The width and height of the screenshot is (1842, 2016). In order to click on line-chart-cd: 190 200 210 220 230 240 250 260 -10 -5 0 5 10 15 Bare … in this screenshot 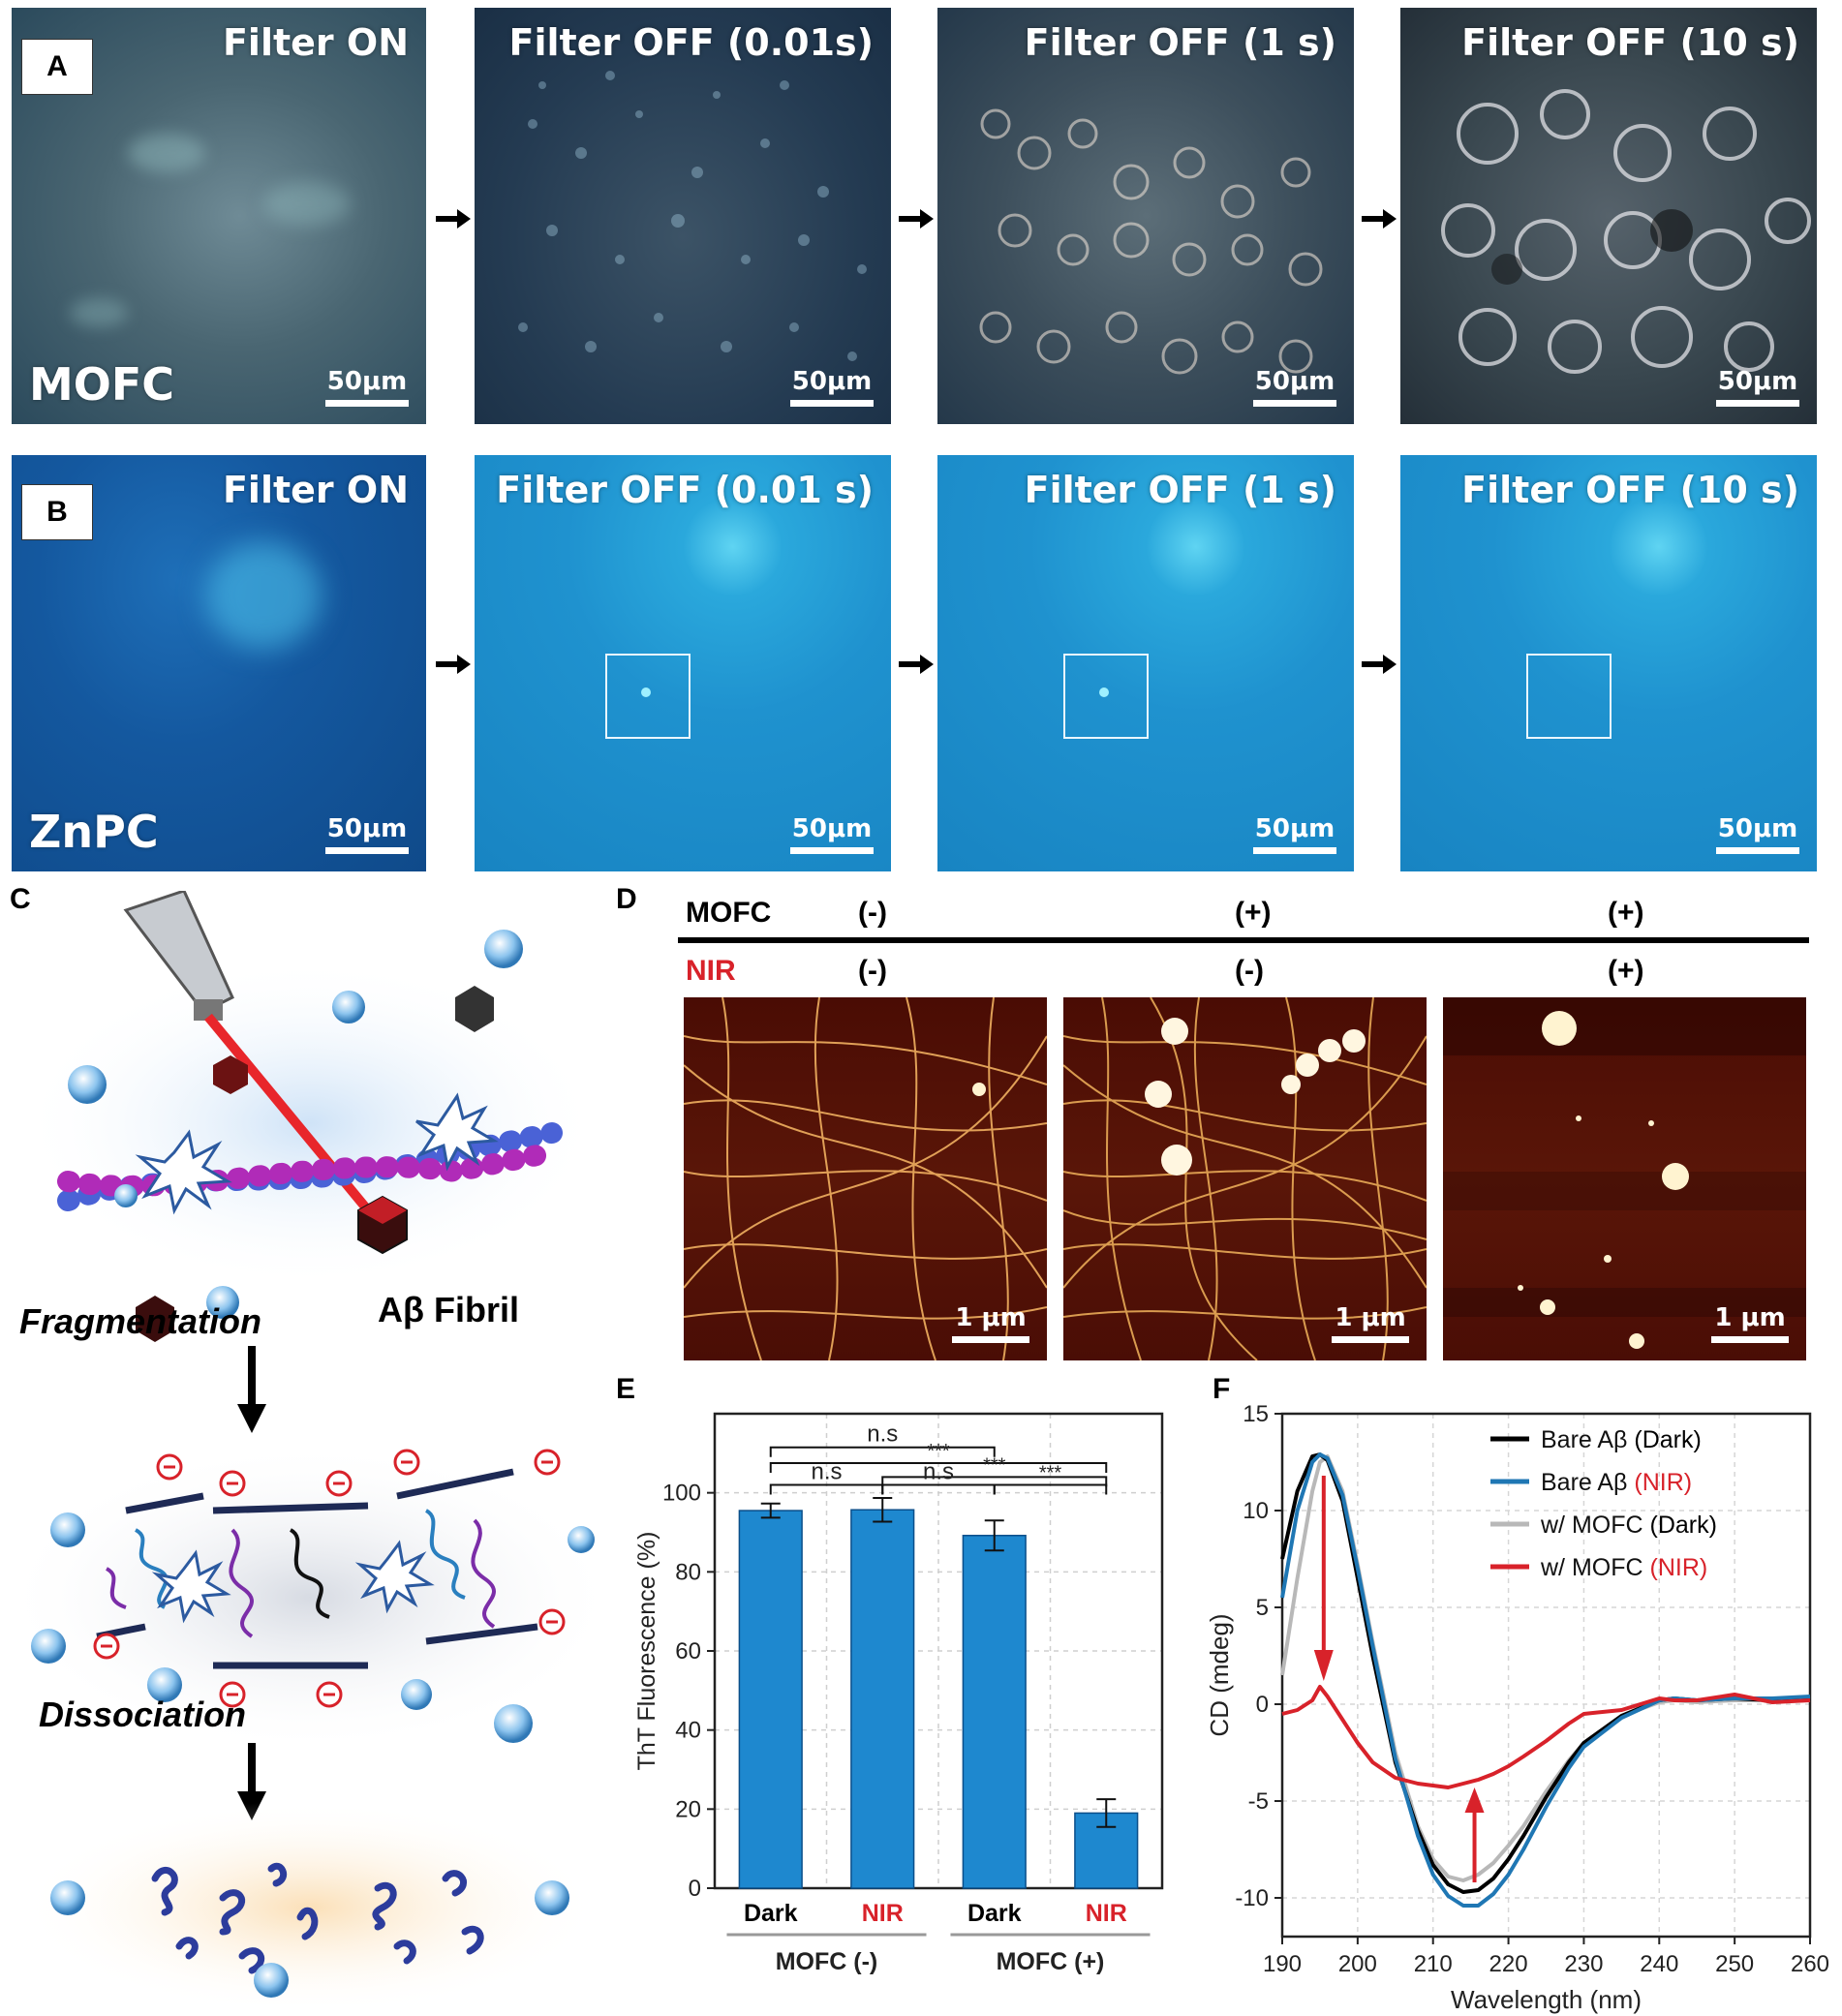, I will do `click(1517, 1707)`.